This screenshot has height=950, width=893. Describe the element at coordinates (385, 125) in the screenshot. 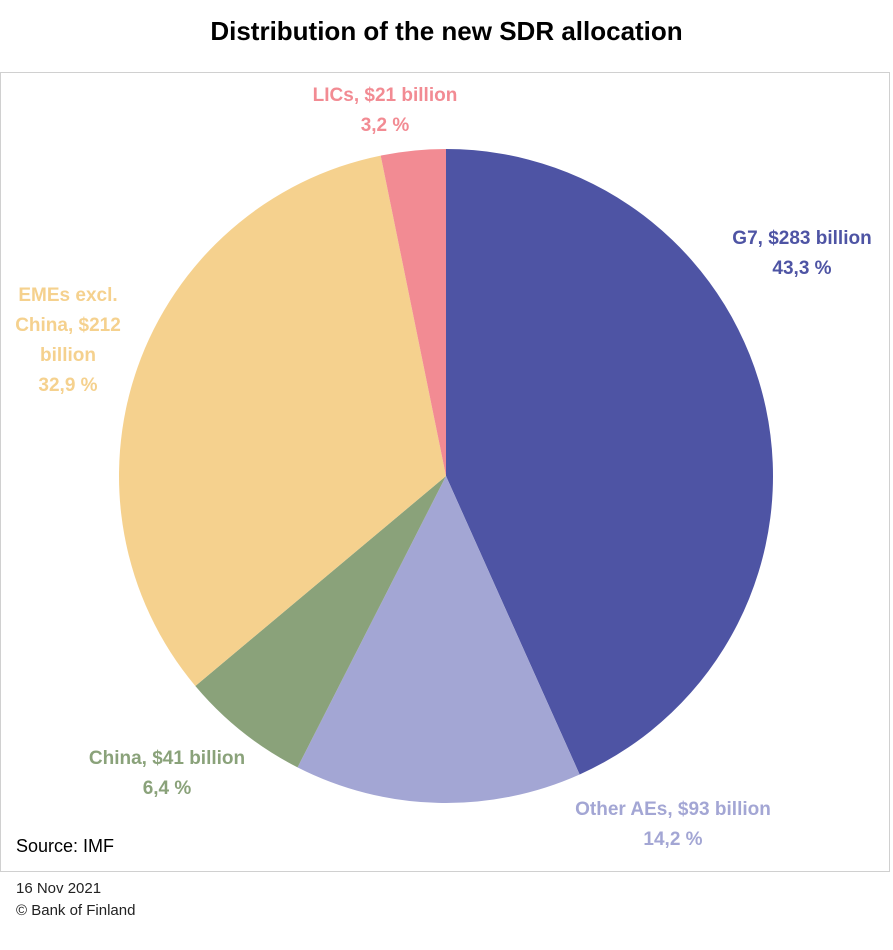

I see `slice-value: 3,2 %` at that location.